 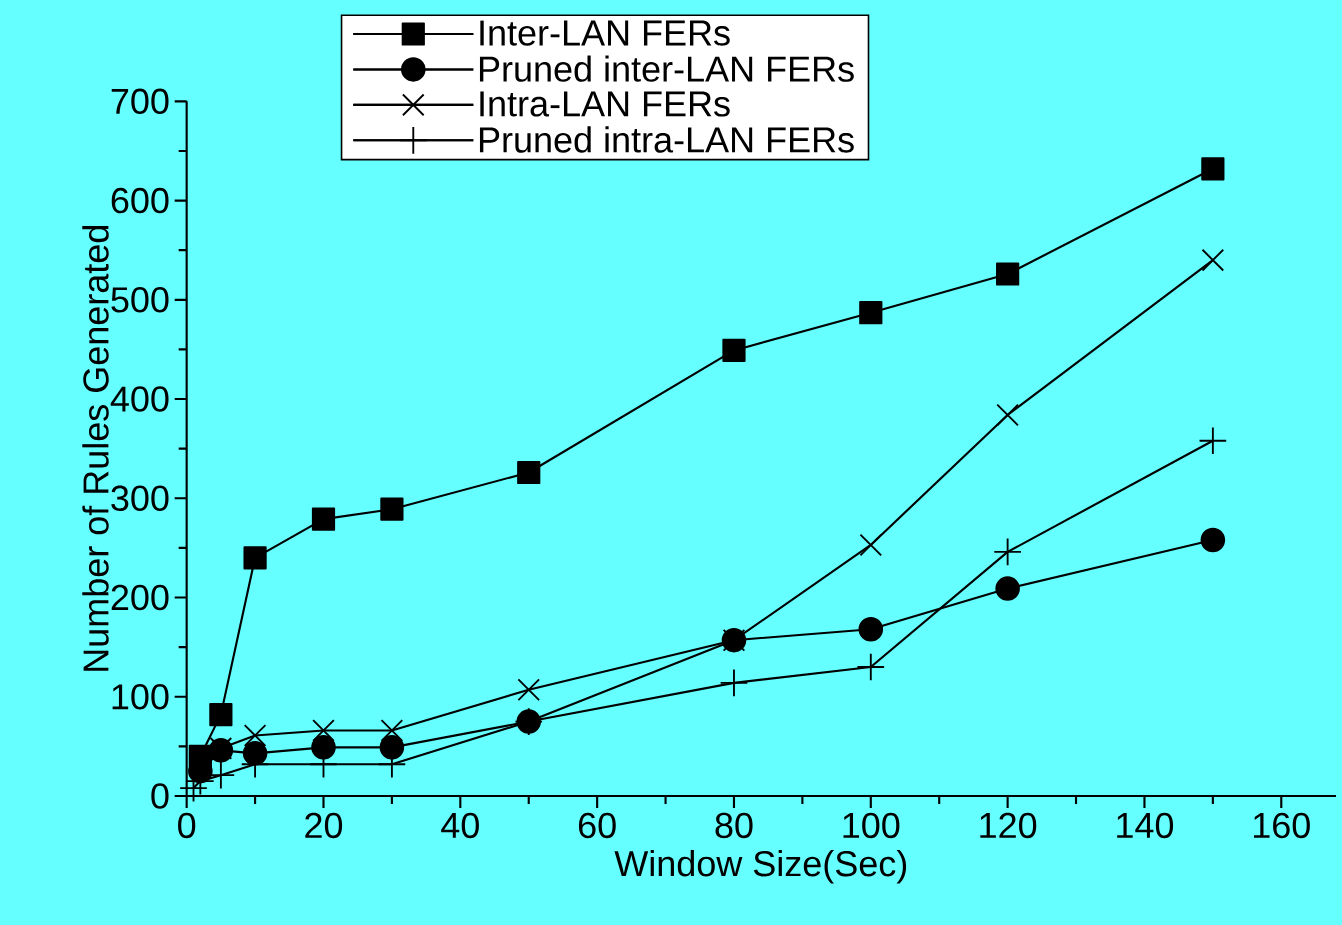 I want to click on y-tick-label: 400, so click(x=139, y=399).